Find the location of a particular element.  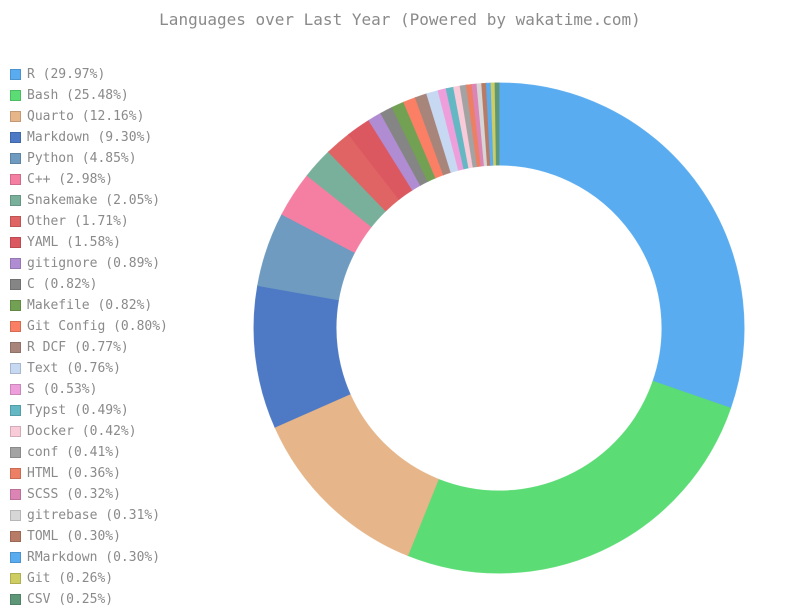

legend-label: HTML (0.36%) is located at coordinates (74, 473).